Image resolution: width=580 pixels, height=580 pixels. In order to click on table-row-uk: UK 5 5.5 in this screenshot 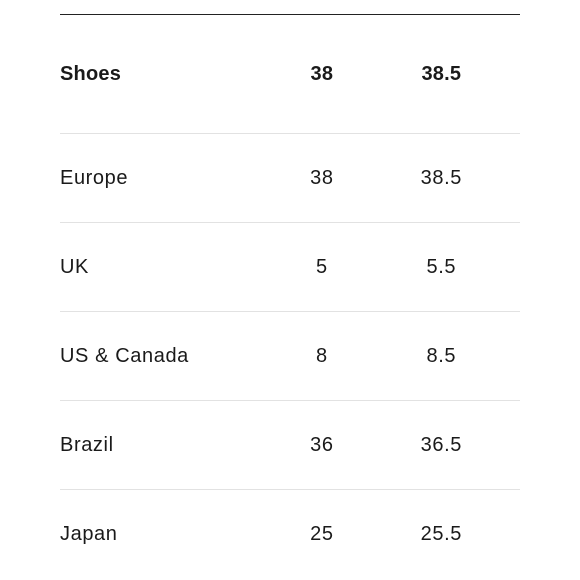, I will do `click(290, 267)`.